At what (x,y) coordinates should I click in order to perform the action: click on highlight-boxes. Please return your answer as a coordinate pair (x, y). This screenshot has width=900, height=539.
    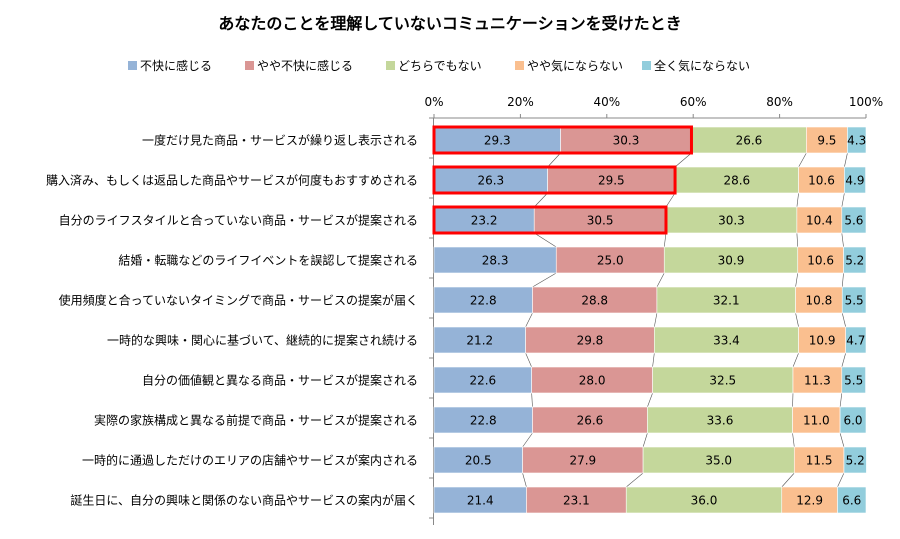
    Looking at the image, I should click on (562, 180).